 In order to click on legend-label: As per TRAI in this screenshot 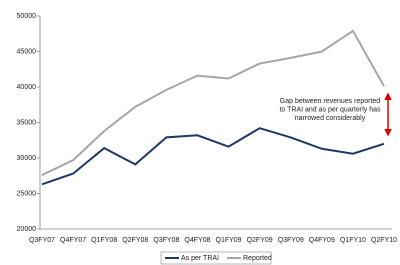, I will do `click(200, 258)`.